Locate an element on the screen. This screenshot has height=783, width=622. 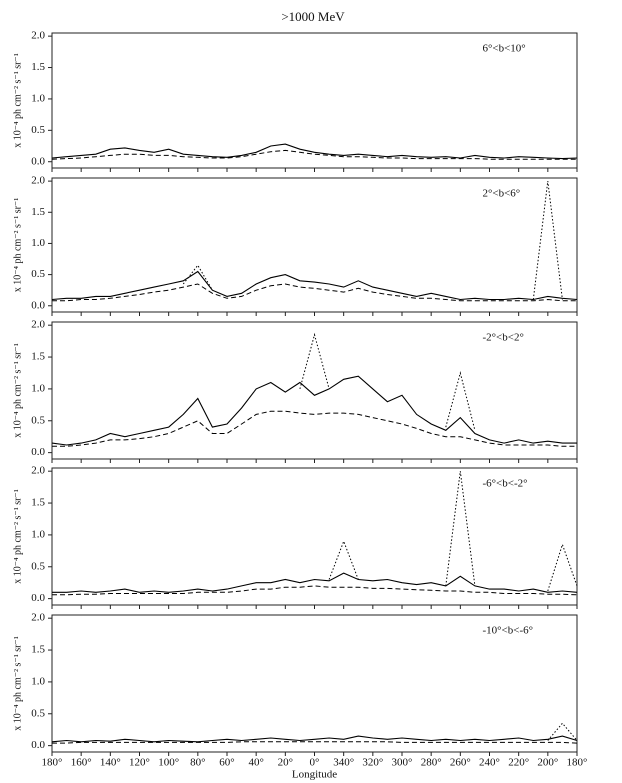
x-tick-label: 300° is located at coordinates (402, 763).